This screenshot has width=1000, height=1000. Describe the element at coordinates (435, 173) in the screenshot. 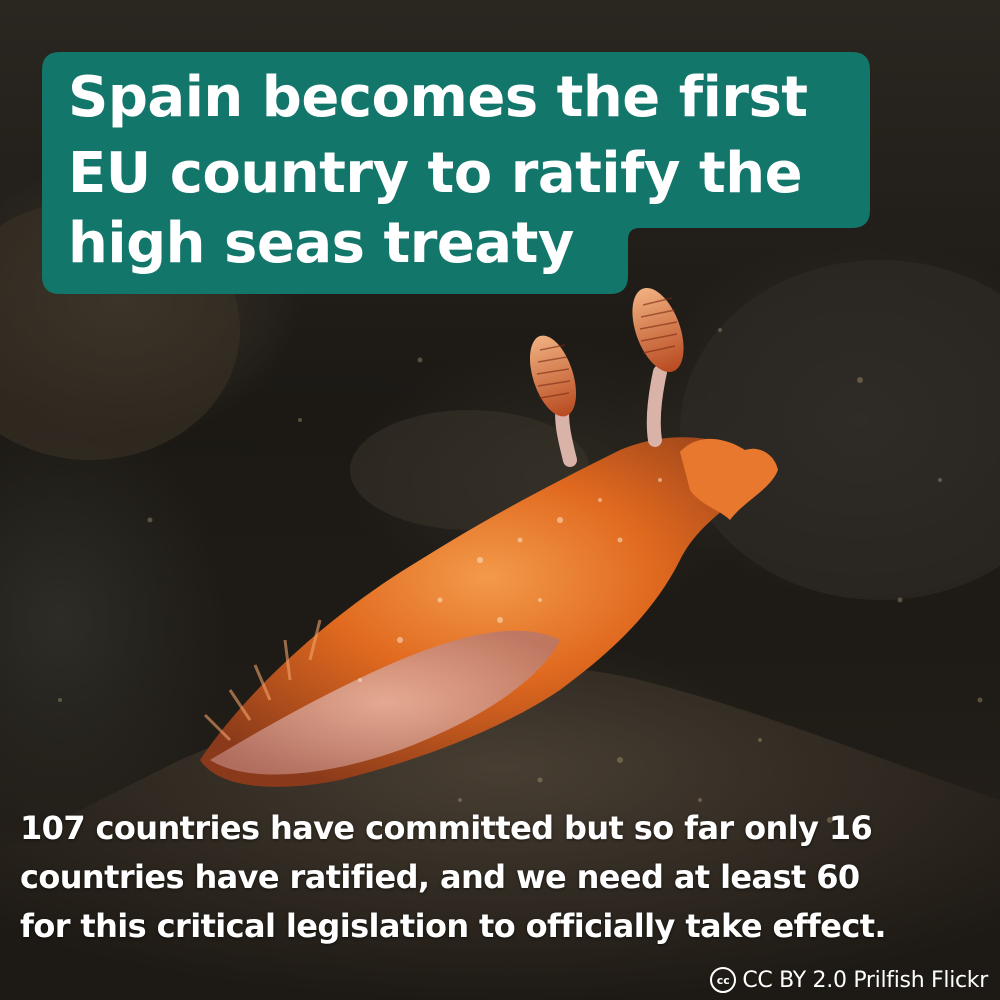

I see `headline-line-2: EU country to ratify the` at that location.